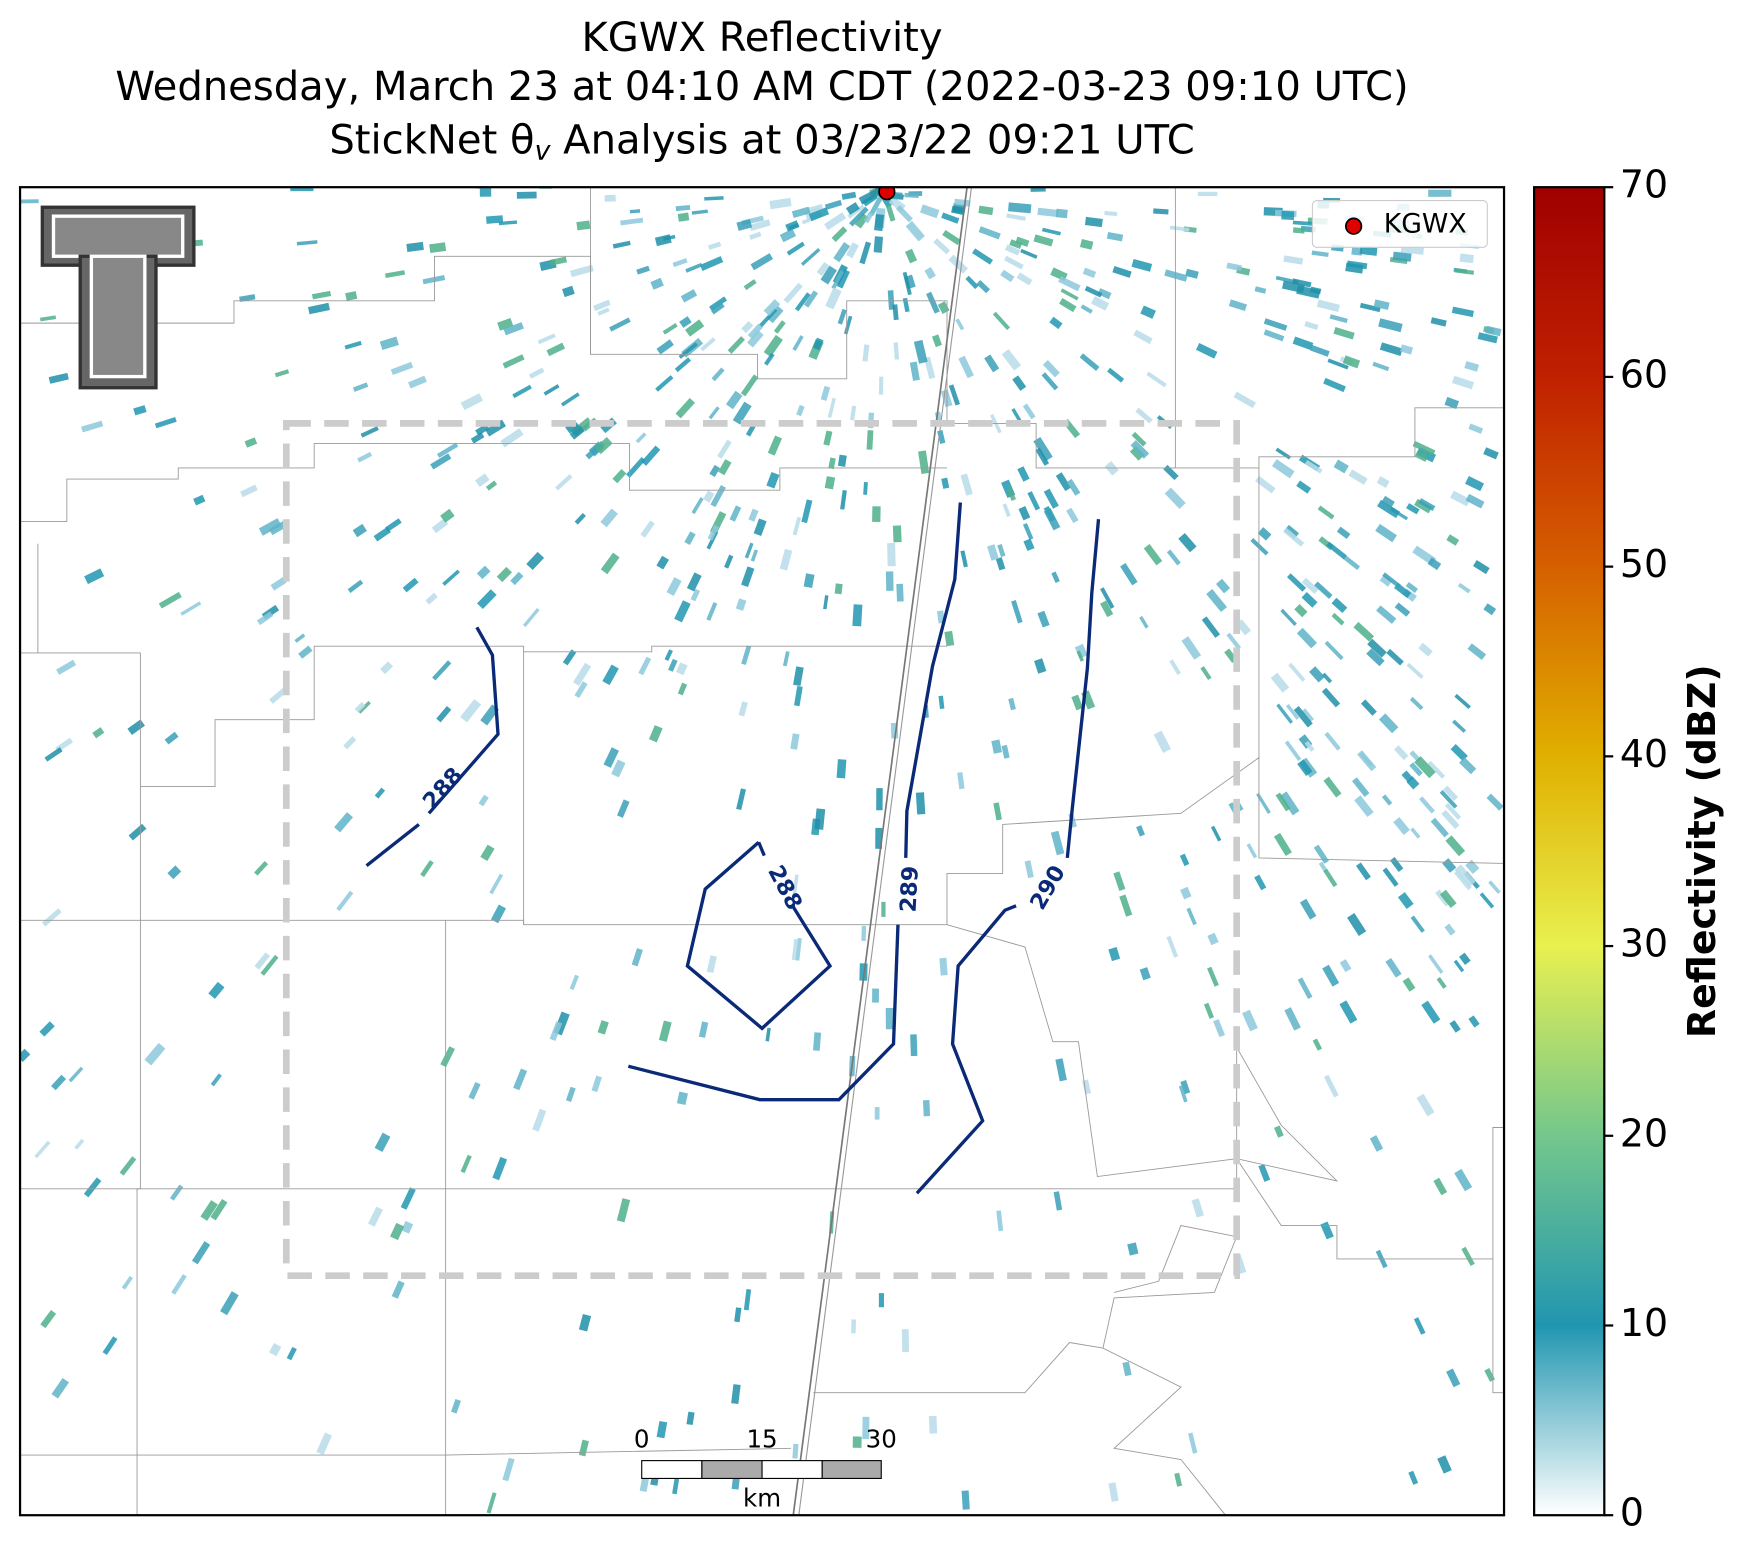 The height and width of the screenshot is (1552, 1738). What do you see at coordinates (872, 141) in the screenshot?
I see `t-after: Analysis at 03/23/22 09:21 UTC` at bounding box center [872, 141].